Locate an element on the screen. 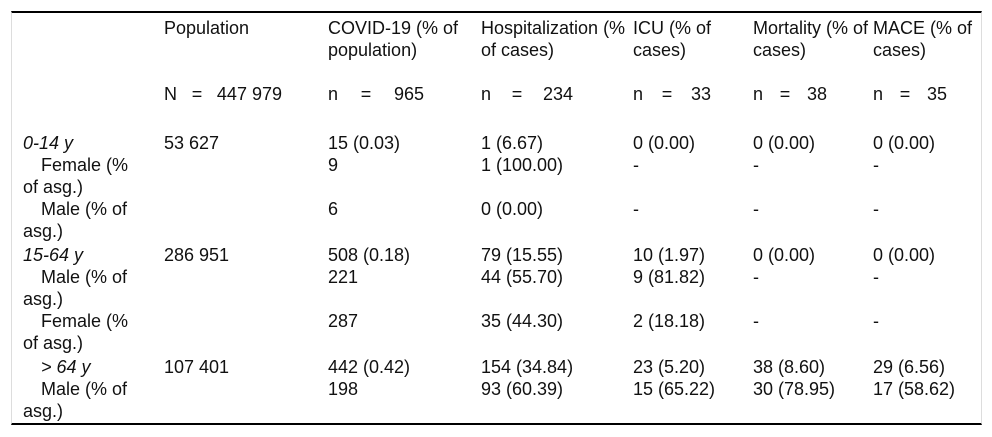 The height and width of the screenshot is (437, 992). table-cell: 6 is located at coordinates (333, 209).